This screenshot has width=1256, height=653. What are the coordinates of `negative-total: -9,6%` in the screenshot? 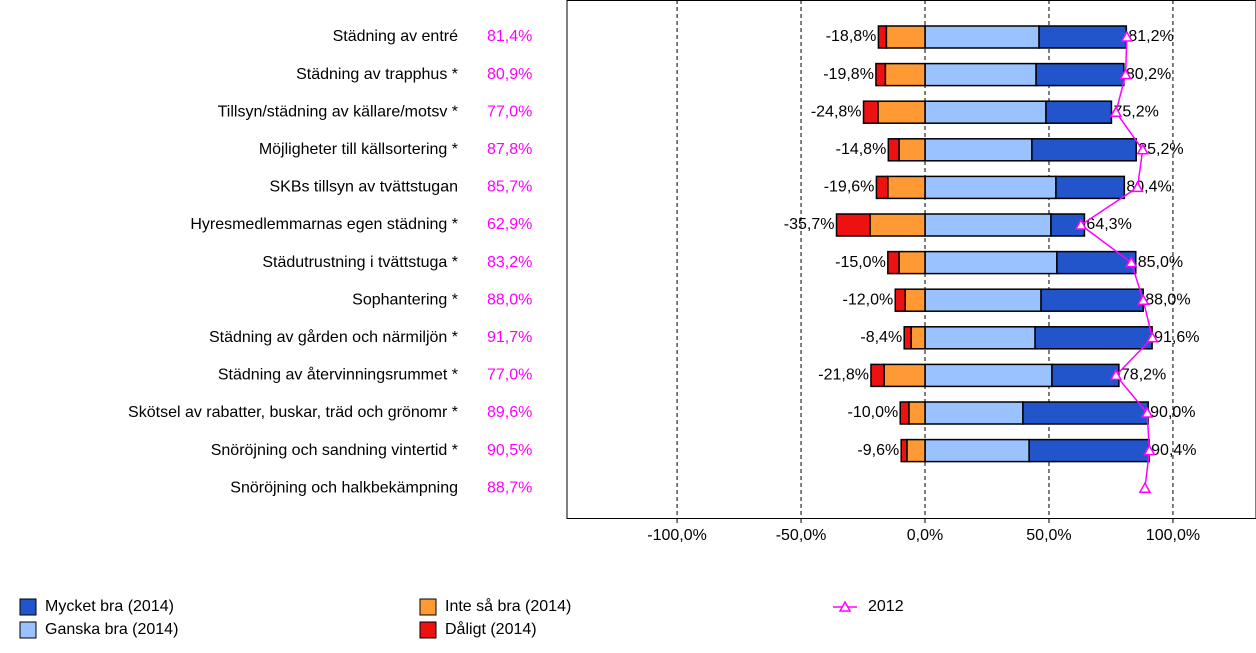 It's located at (878, 450).